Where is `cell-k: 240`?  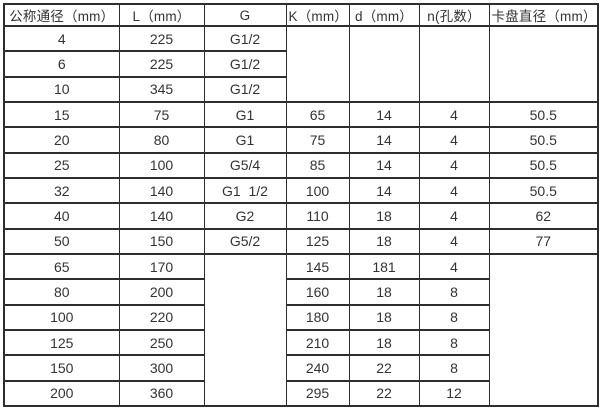 cell-k: 240 is located at coordinates (317, 368).